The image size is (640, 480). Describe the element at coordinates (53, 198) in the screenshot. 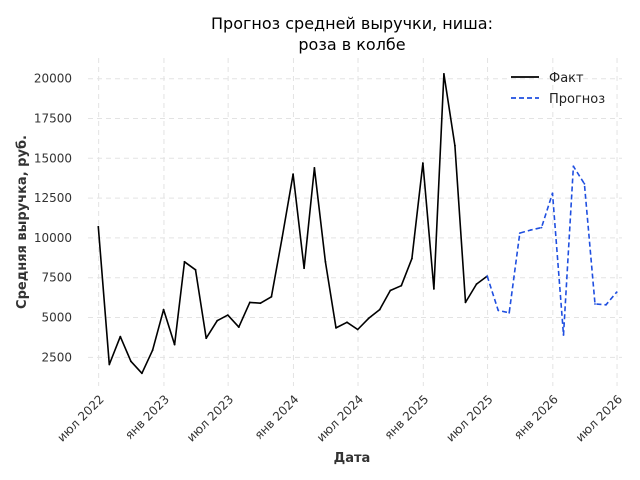

I see `y-tick-label: 12500` at that location.